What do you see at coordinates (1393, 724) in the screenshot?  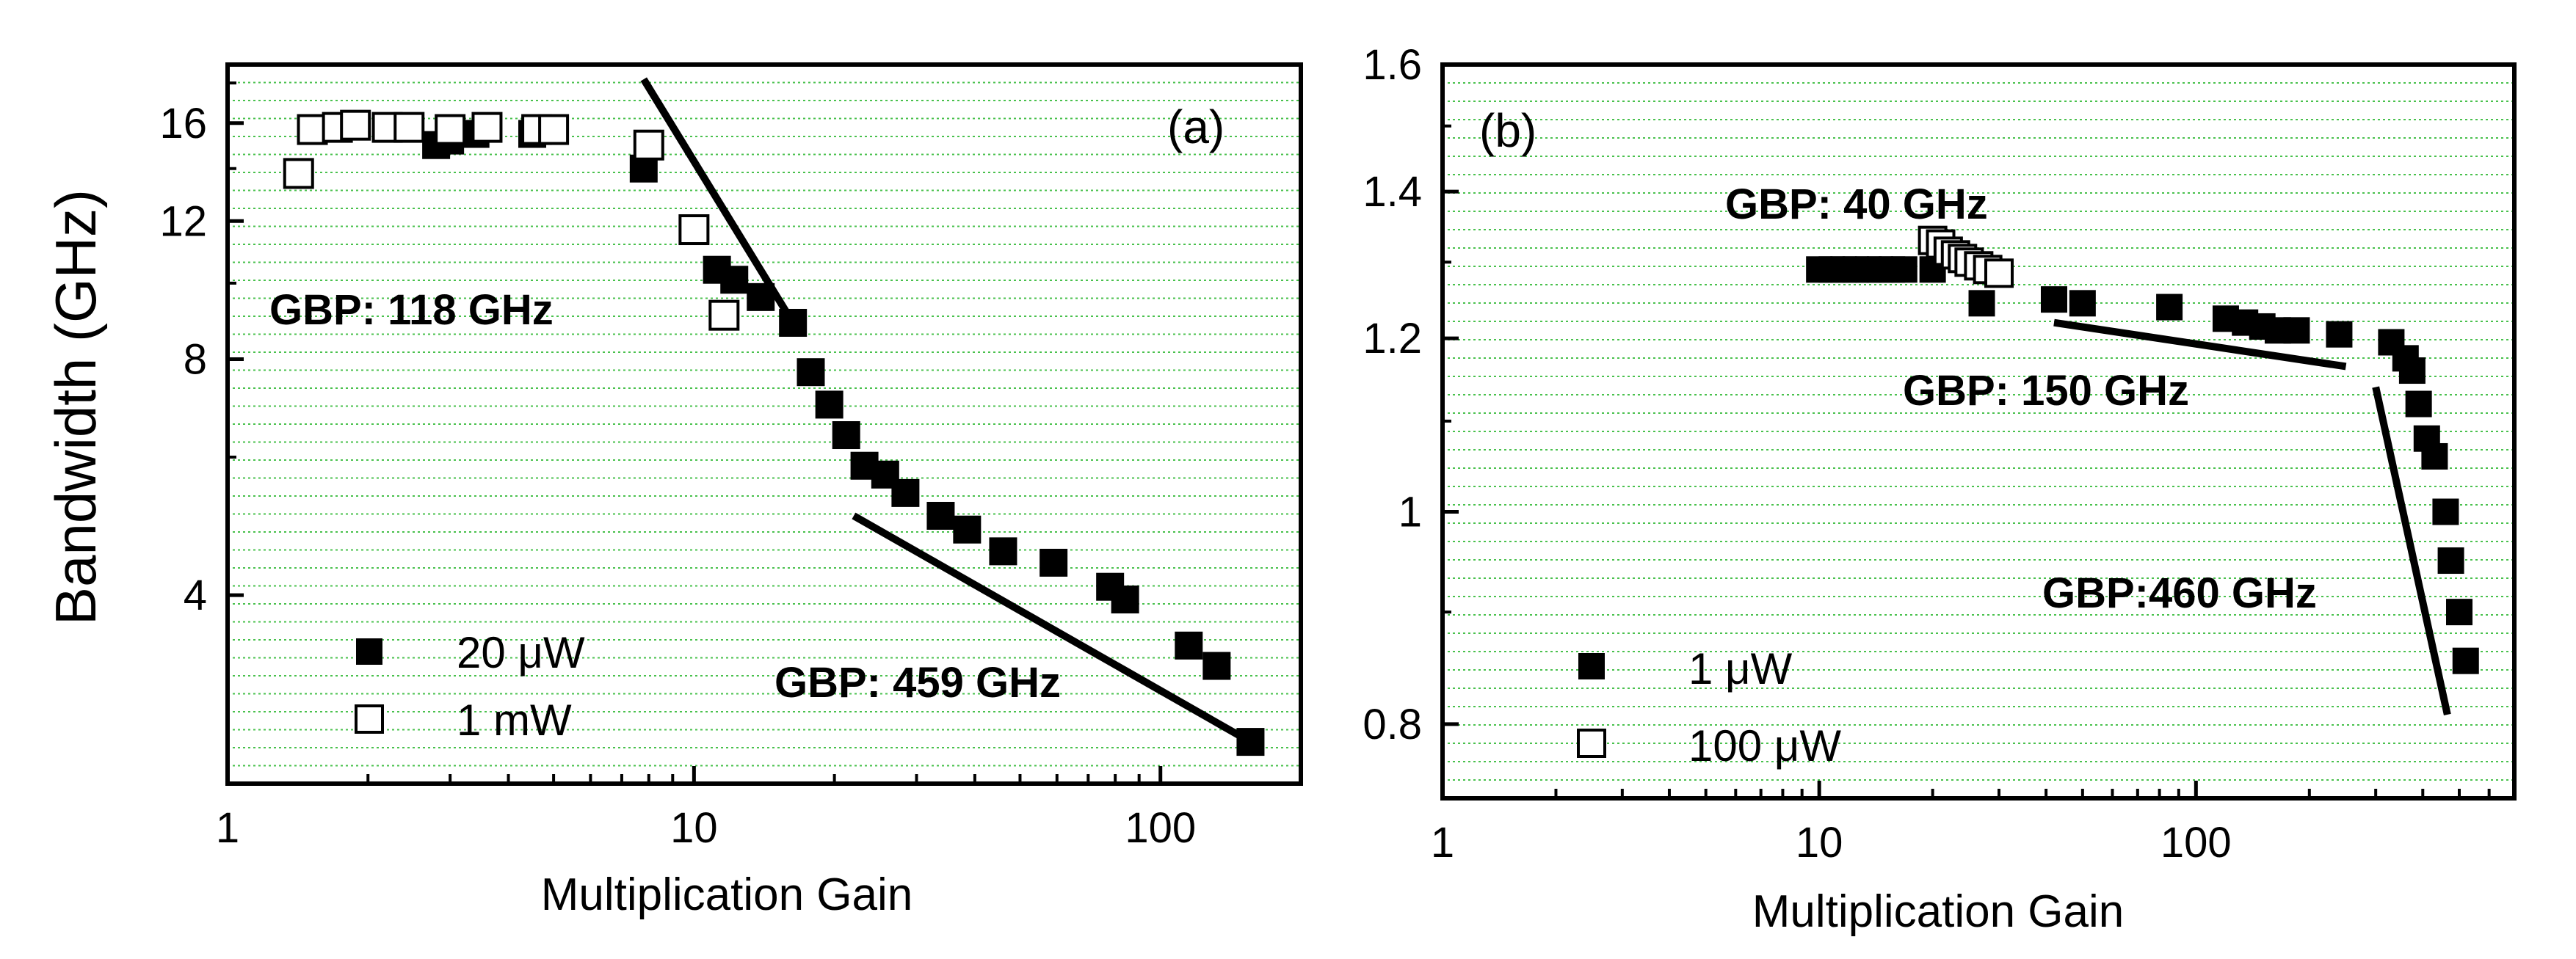 I see `y-tick-label: 0.8` at bounding box center [1393, 724].